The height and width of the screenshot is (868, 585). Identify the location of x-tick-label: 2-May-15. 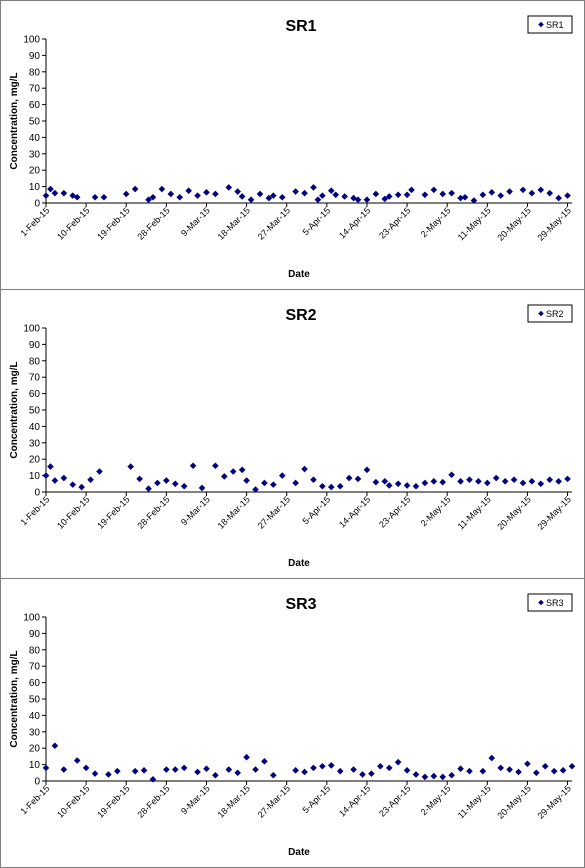
(436, 222).